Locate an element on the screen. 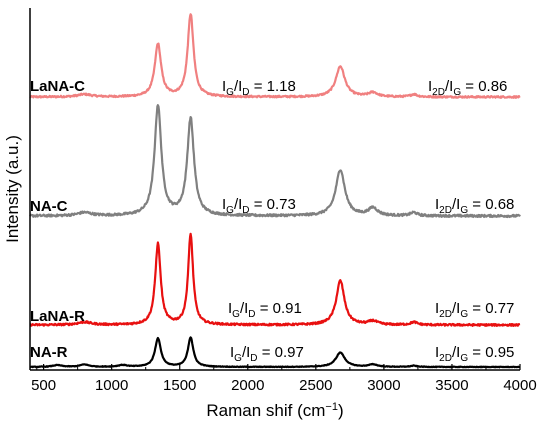 The width and height of the screenshot is (550, 427). ratio-i2d-ig-na-c: I2D/IG = 0.68 is located at coordinates (474, 206).